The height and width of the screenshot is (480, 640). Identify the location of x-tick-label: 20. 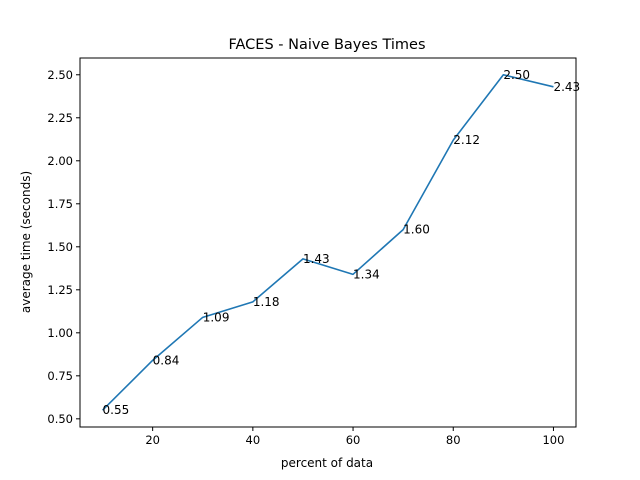
(152, 440).